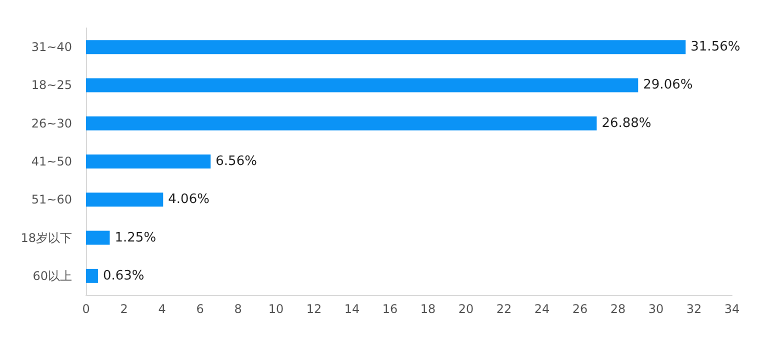 Image resolution: width=768 pixels, height=339 pixels. What do you see at coordinates (51, 85) in the screenshot?
I see `y-tick-label: 18~25` at bounding box center [51, 85].